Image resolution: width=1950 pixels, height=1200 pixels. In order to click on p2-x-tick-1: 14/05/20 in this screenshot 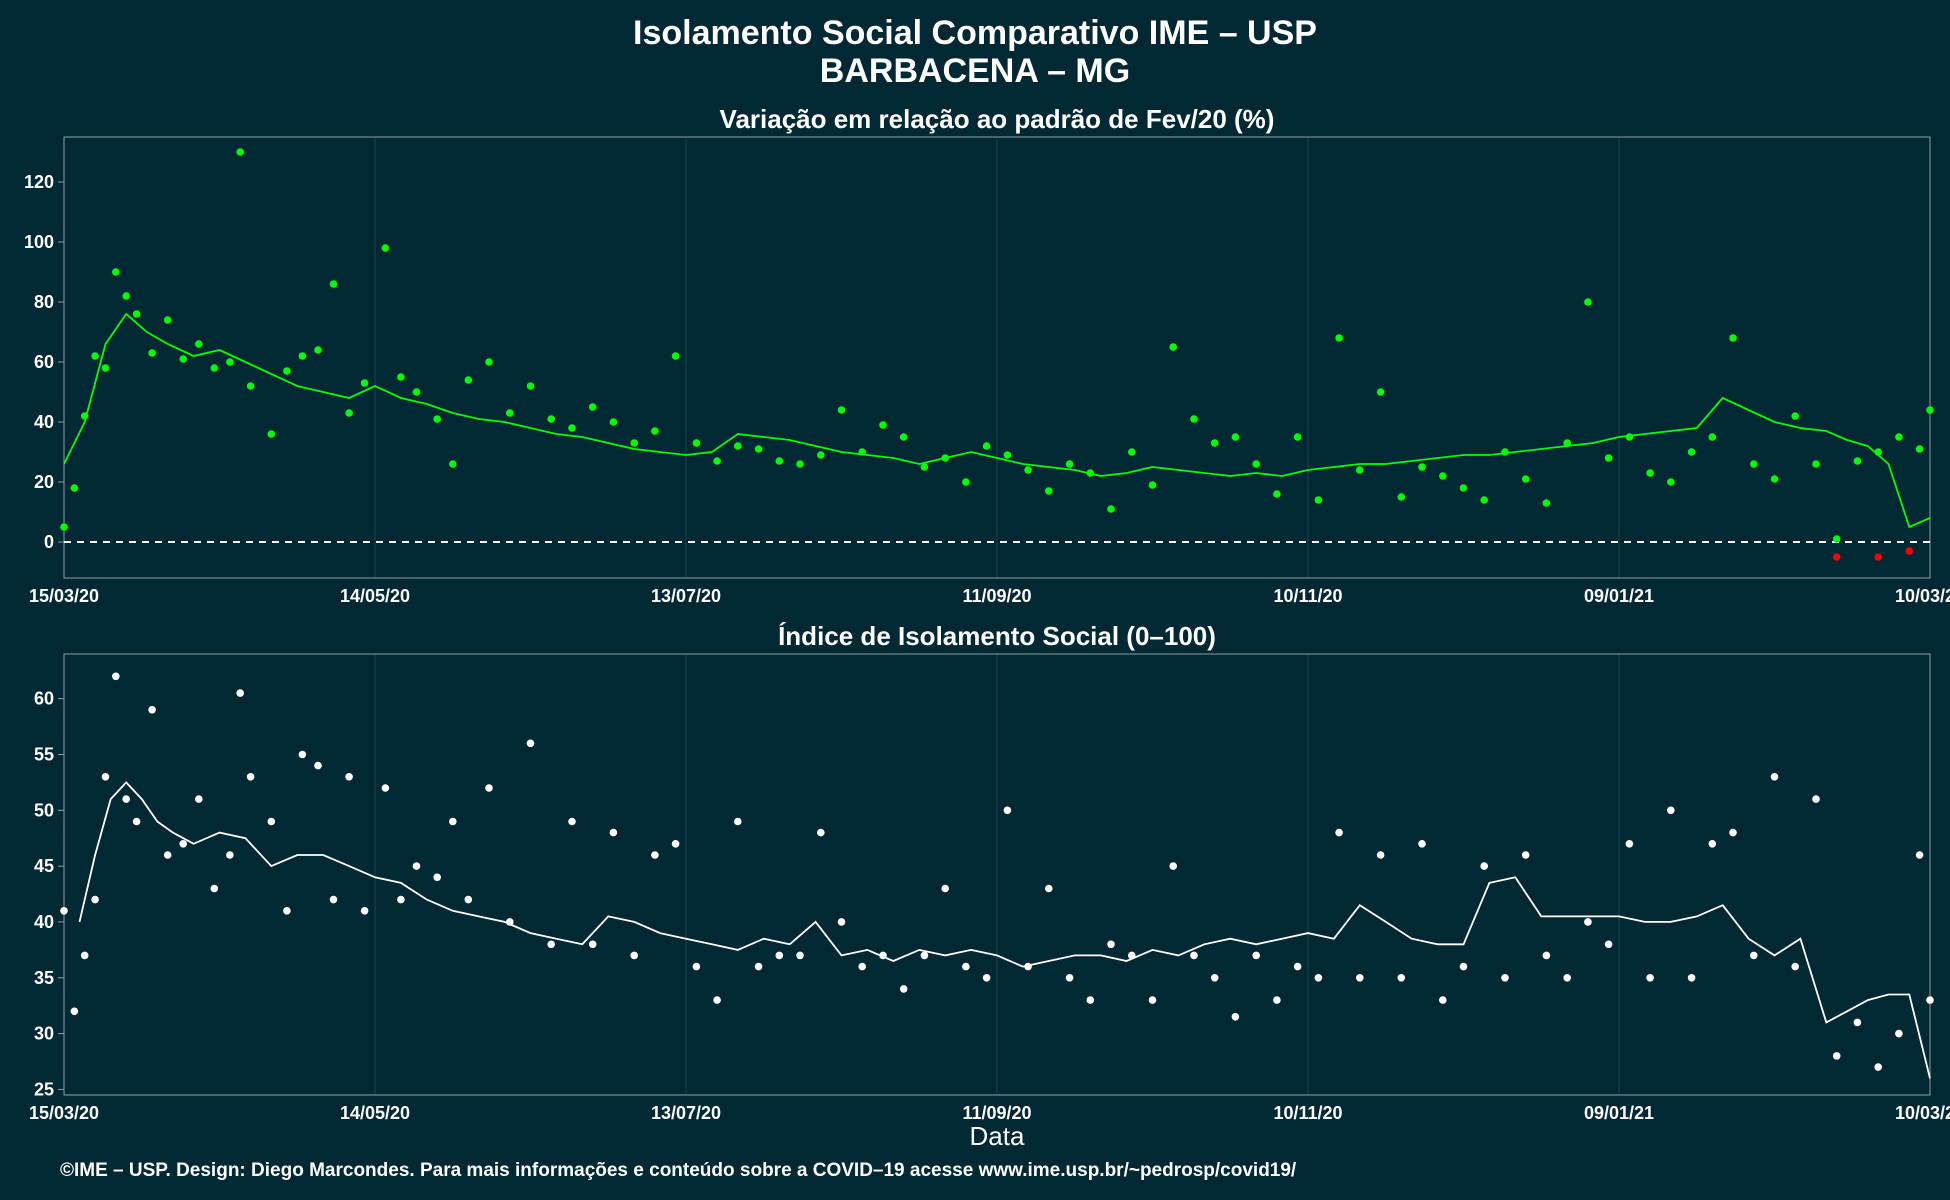, I will do `click(375, 1113)`.